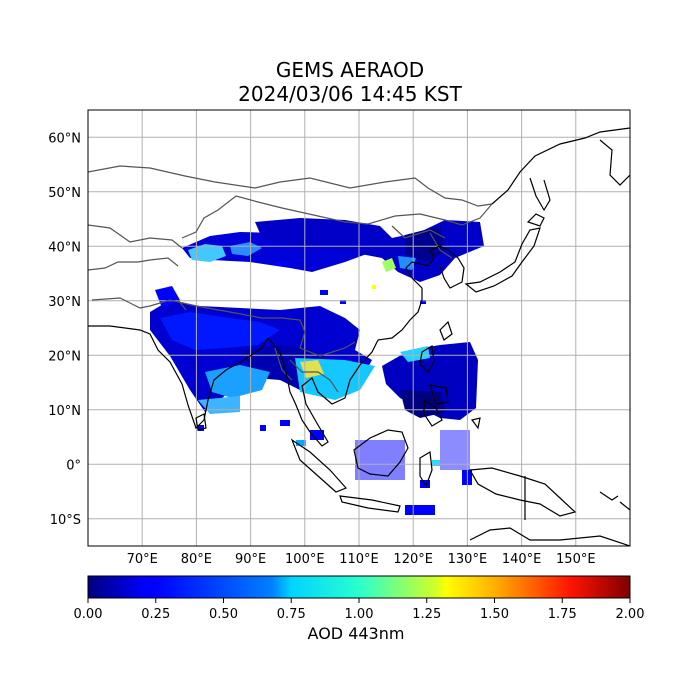 The image size is (700, 700). I want to click on colorbar-tick-label: 1.00, so click(359, 614).